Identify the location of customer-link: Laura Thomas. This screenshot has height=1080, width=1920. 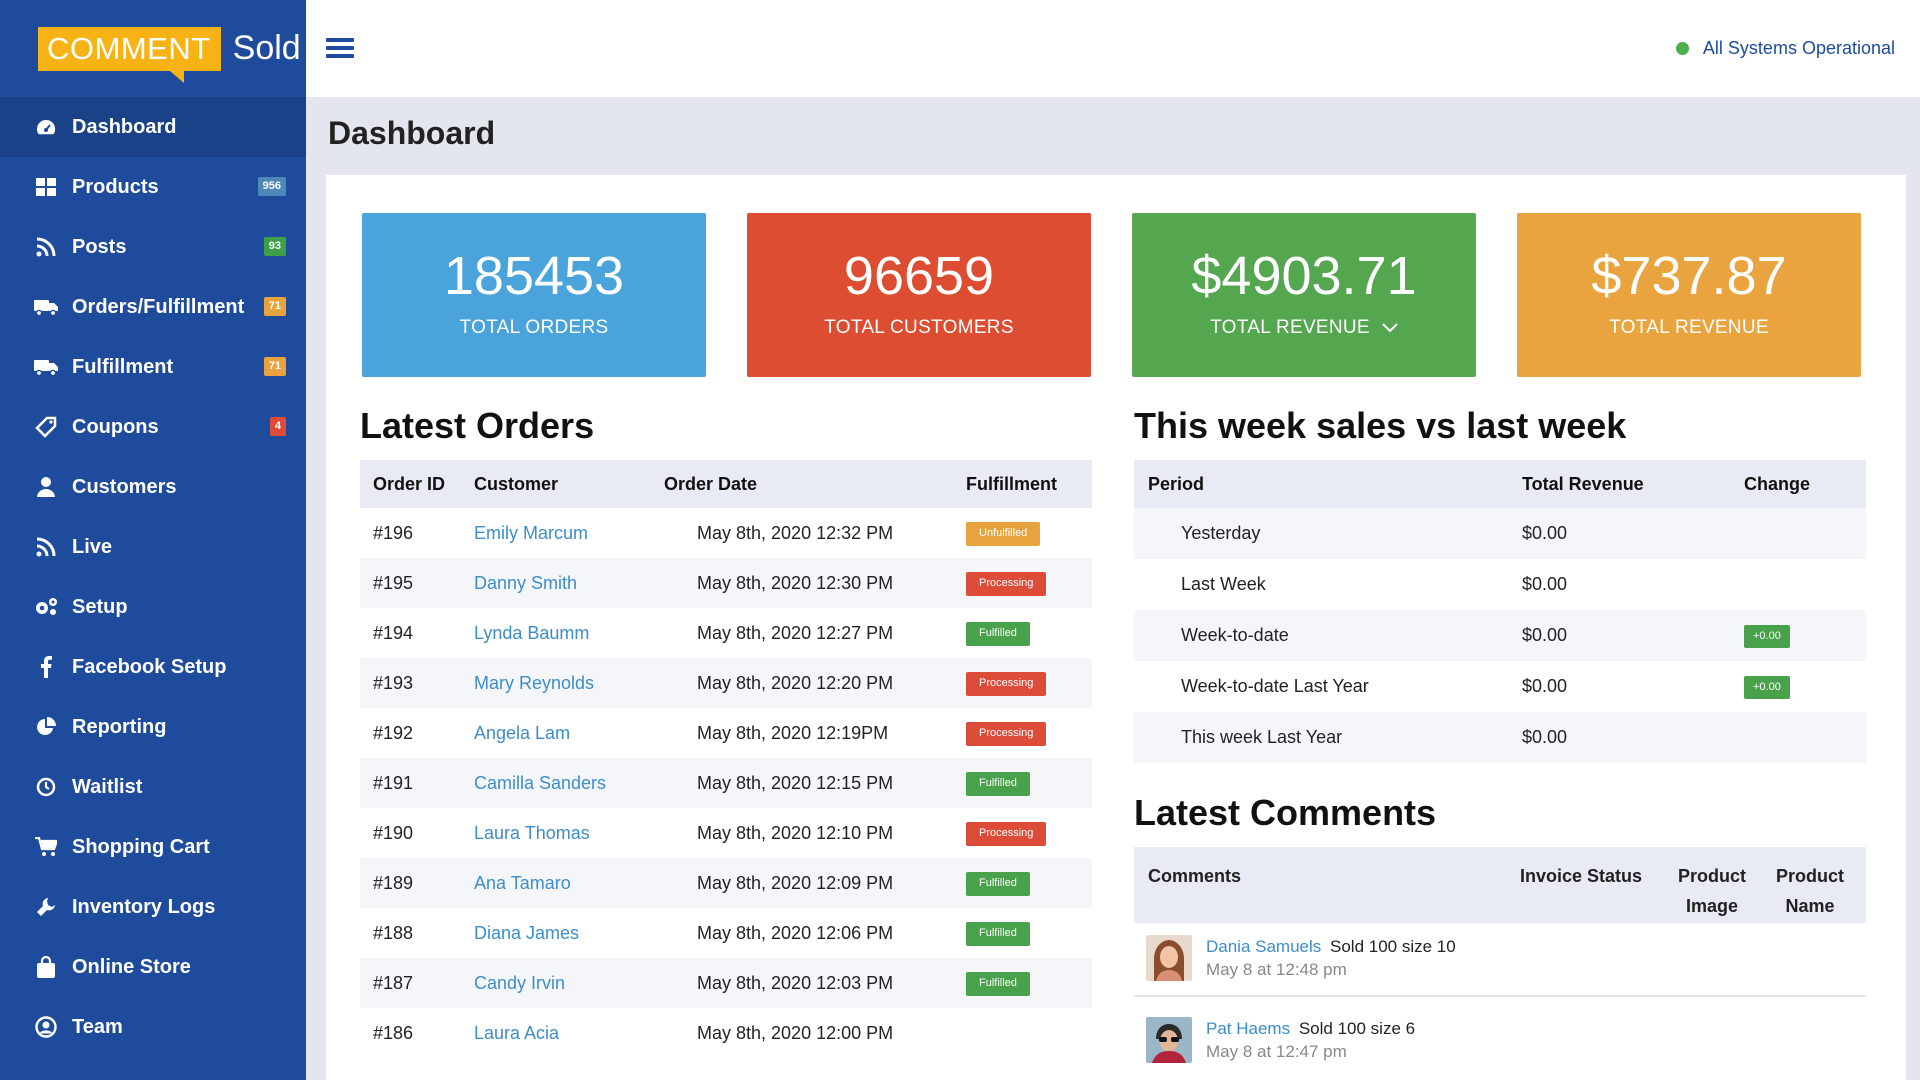
(532, 832).